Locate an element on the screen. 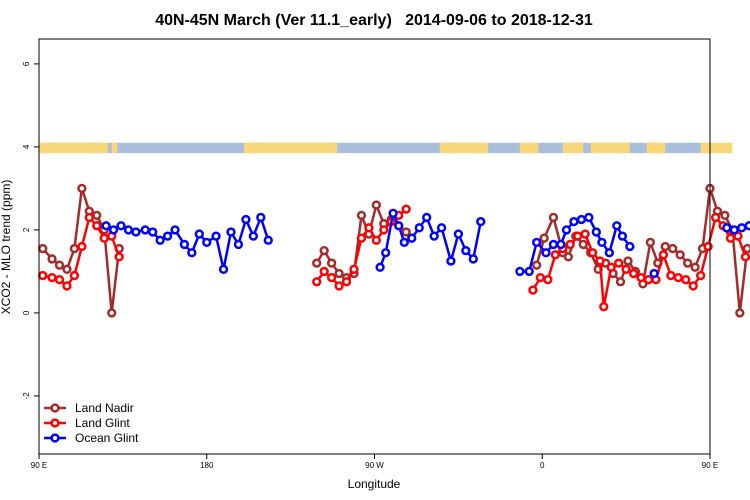 The height and width of the screenshot is (500, 750). y-tick-label-0: -2 is located at coordinates (26, 396).